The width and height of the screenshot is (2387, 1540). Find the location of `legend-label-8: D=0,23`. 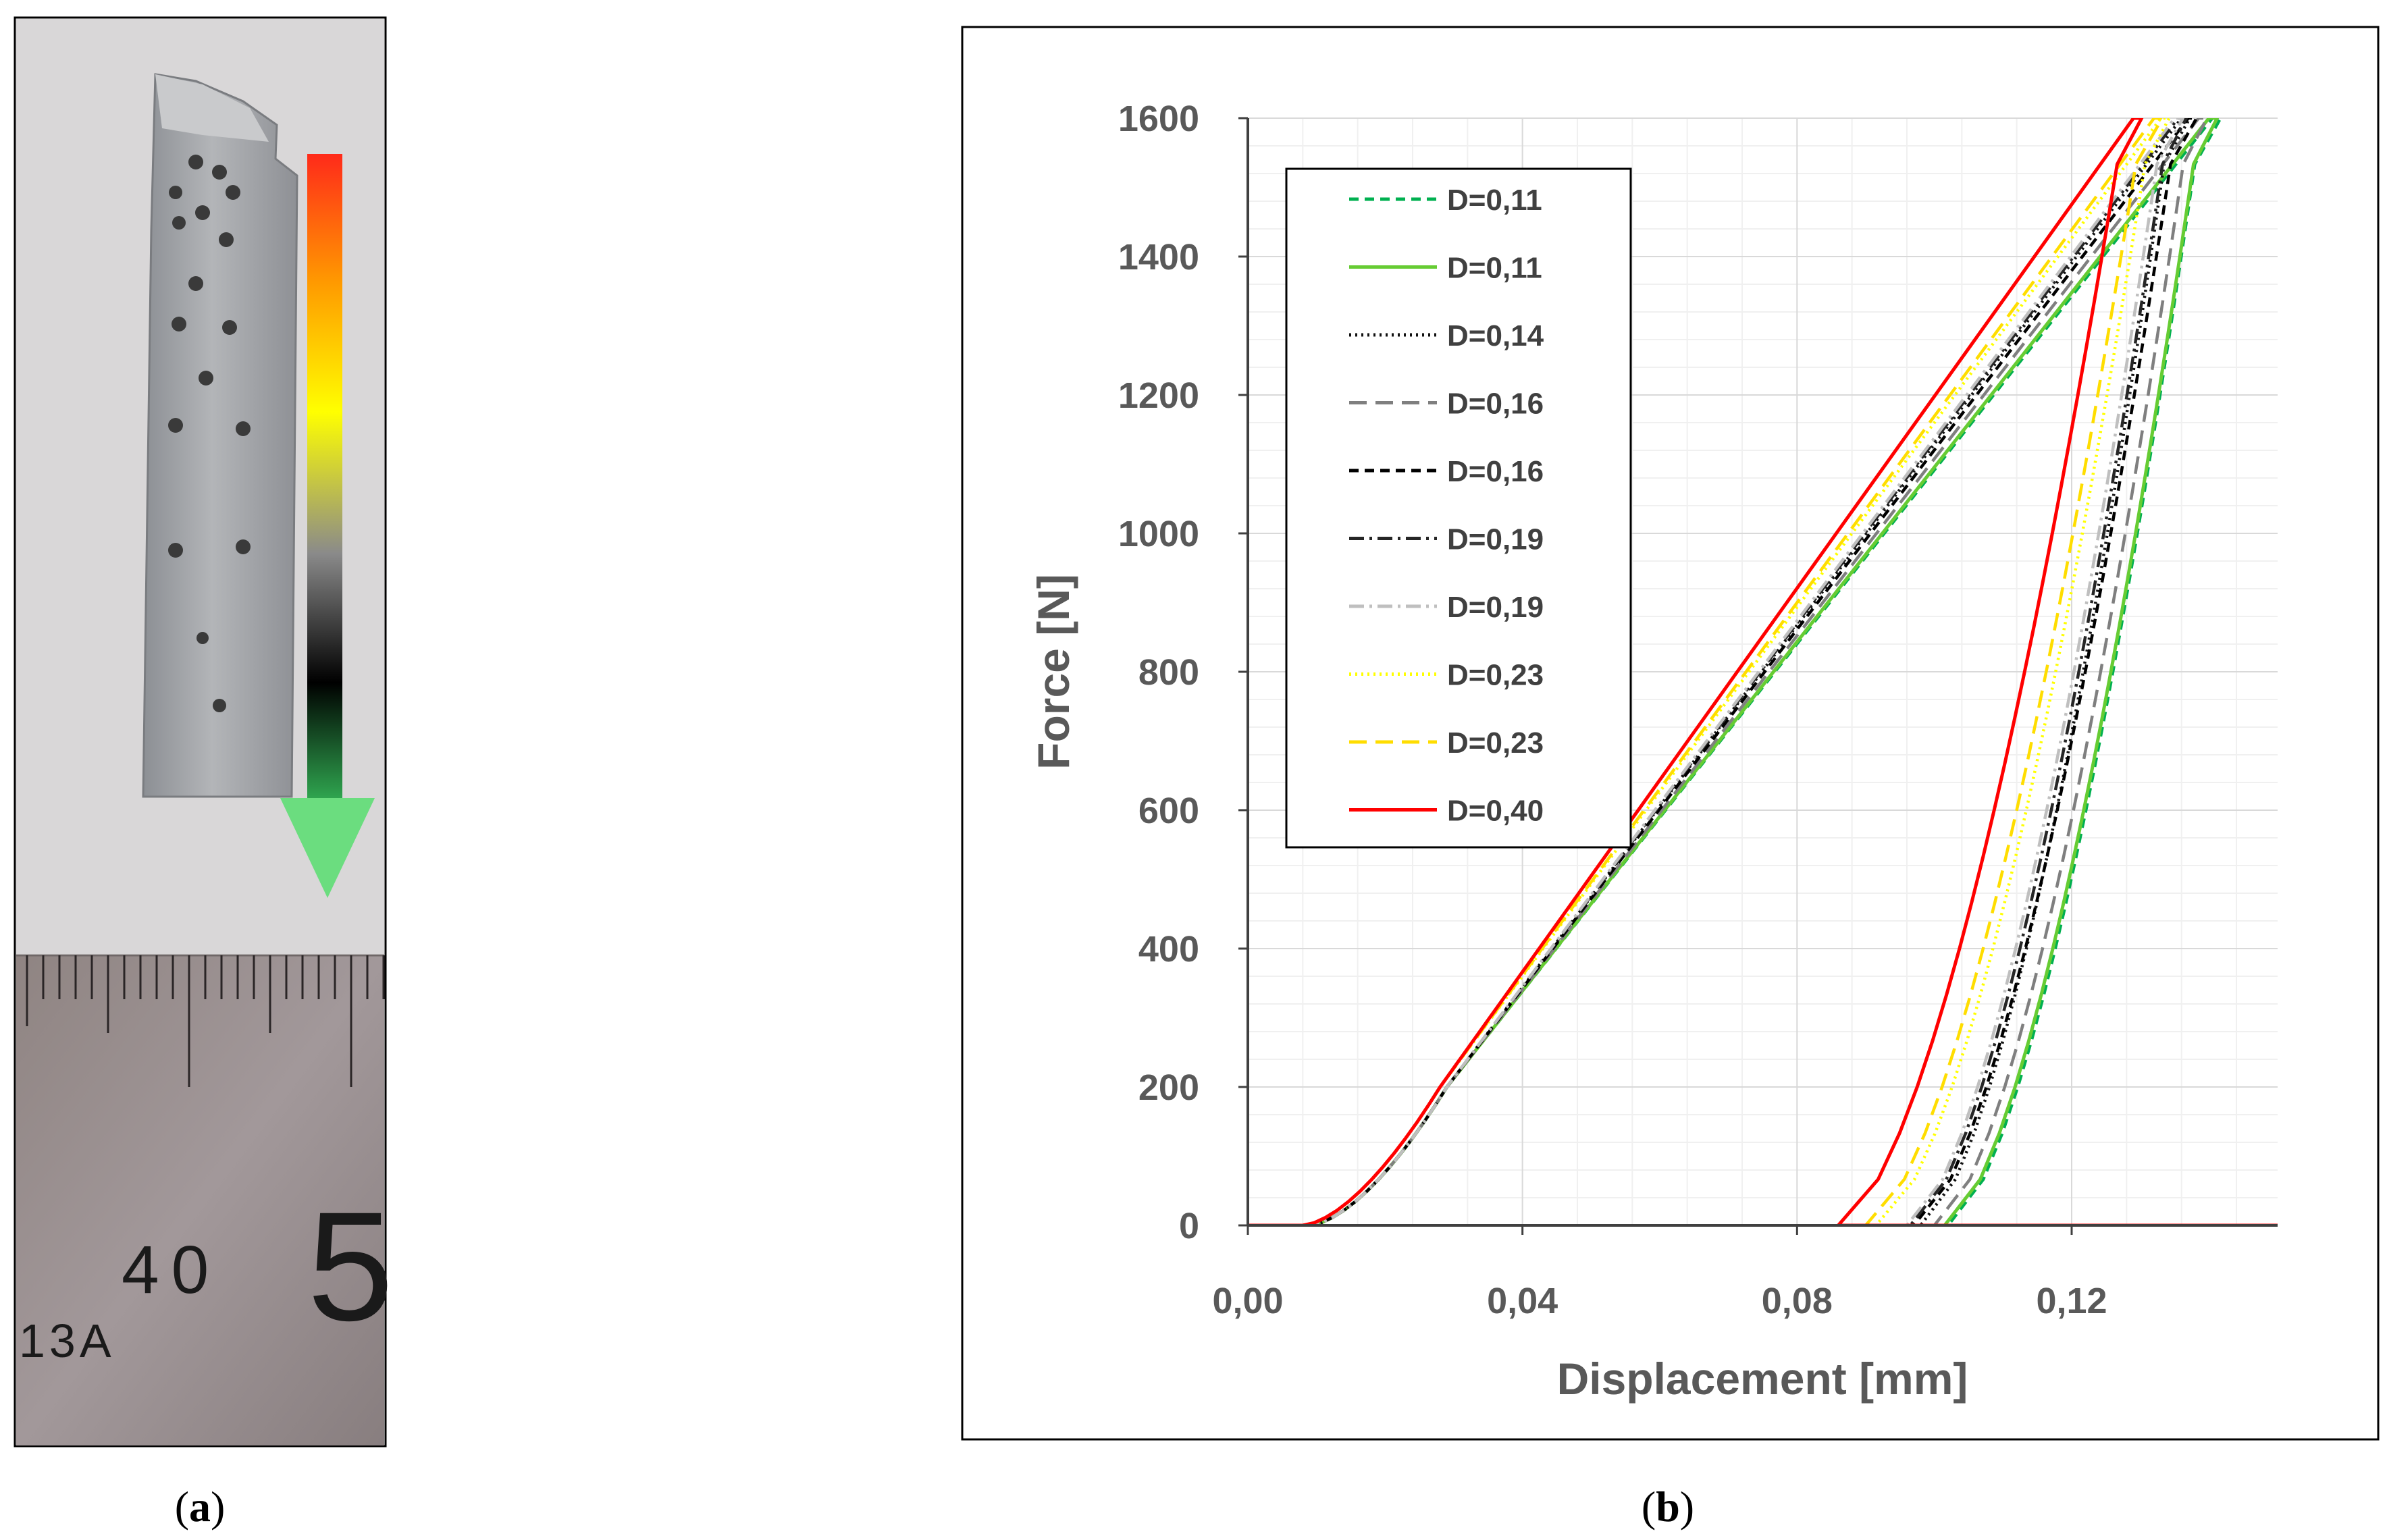

legend-label-8: D=0,23 is located at coordinates (1496, 675).